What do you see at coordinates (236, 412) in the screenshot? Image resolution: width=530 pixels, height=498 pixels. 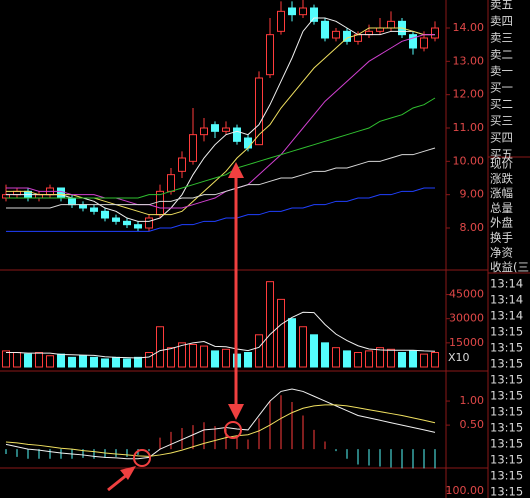 I see `arrow-head` at bounding box center [236, 412].